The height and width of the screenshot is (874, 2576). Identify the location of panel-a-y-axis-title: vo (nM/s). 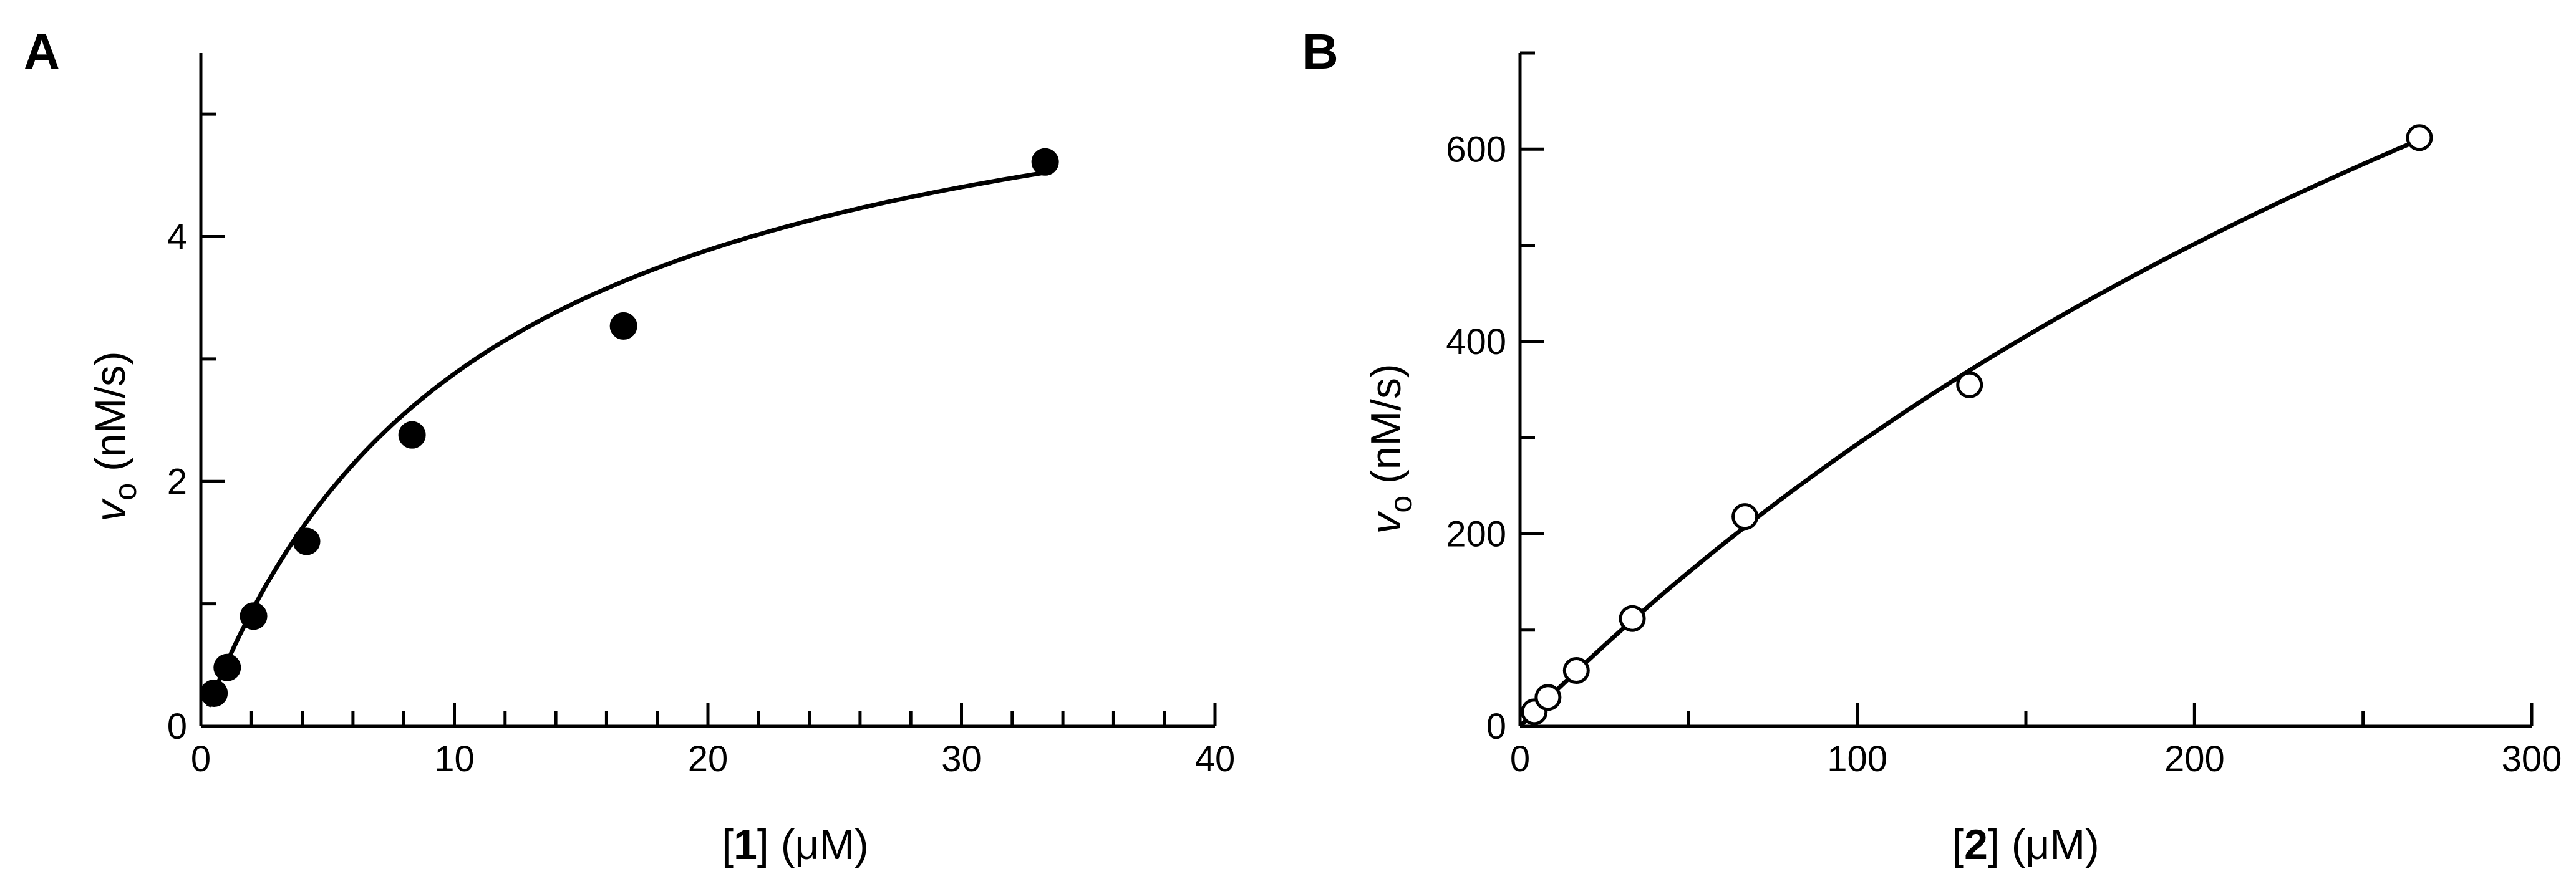
(115, 436).